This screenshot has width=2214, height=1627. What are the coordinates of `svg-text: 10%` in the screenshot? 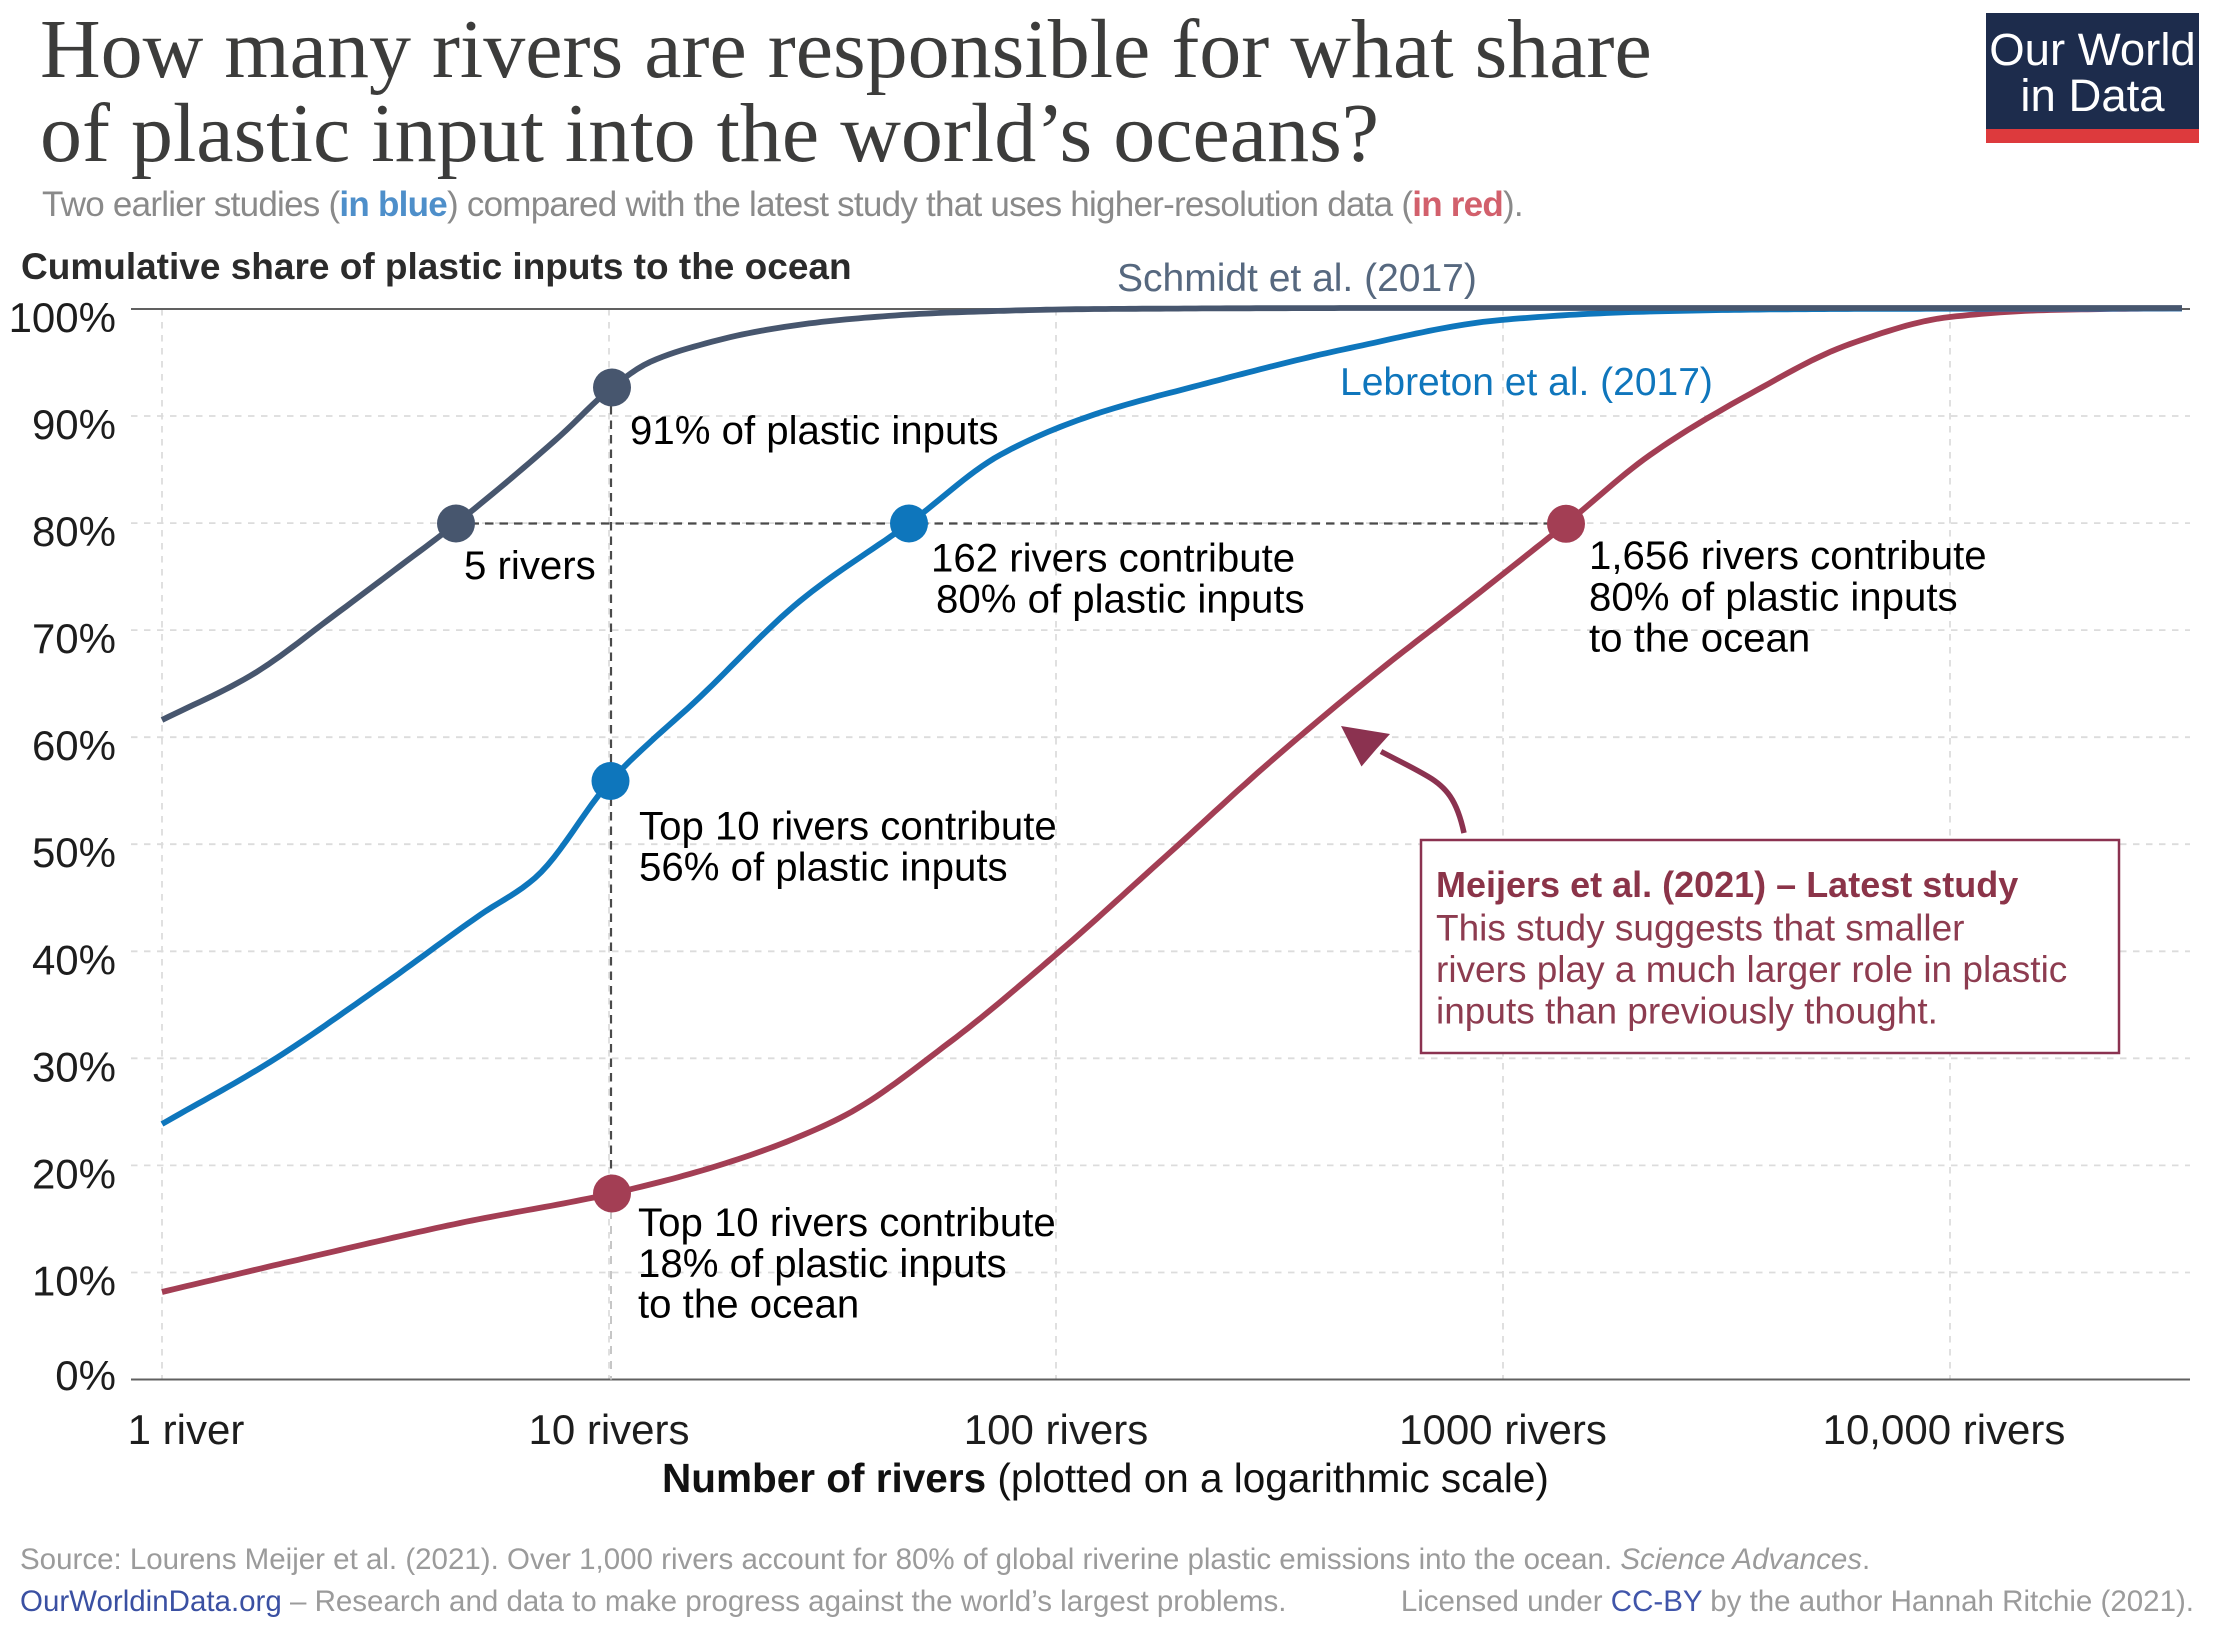 It's located at (74, 1281).